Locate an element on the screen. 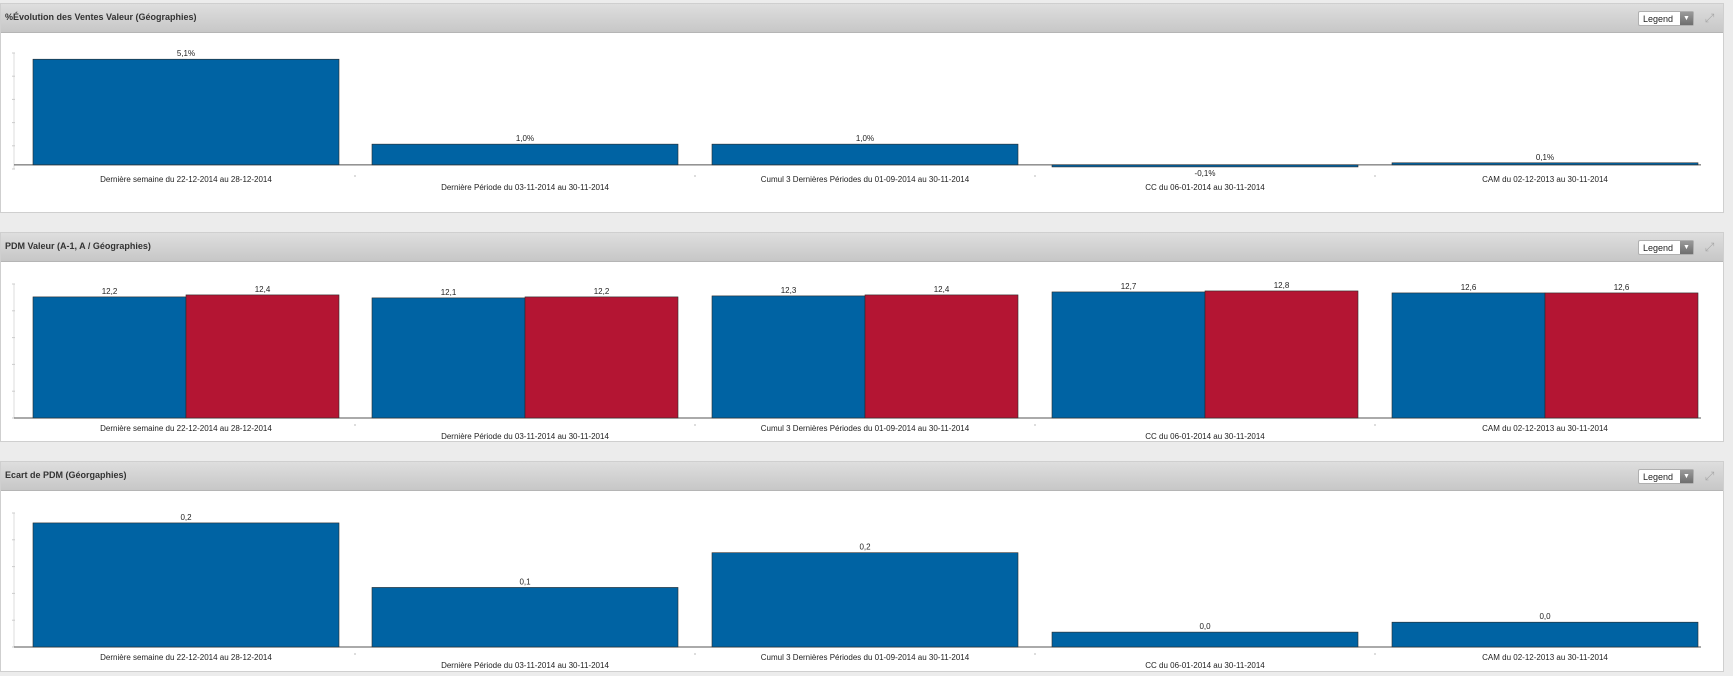 The width and height of the screenshot is (1733, 676). data-label: 12,7 is located at coordinates (1129, 286).